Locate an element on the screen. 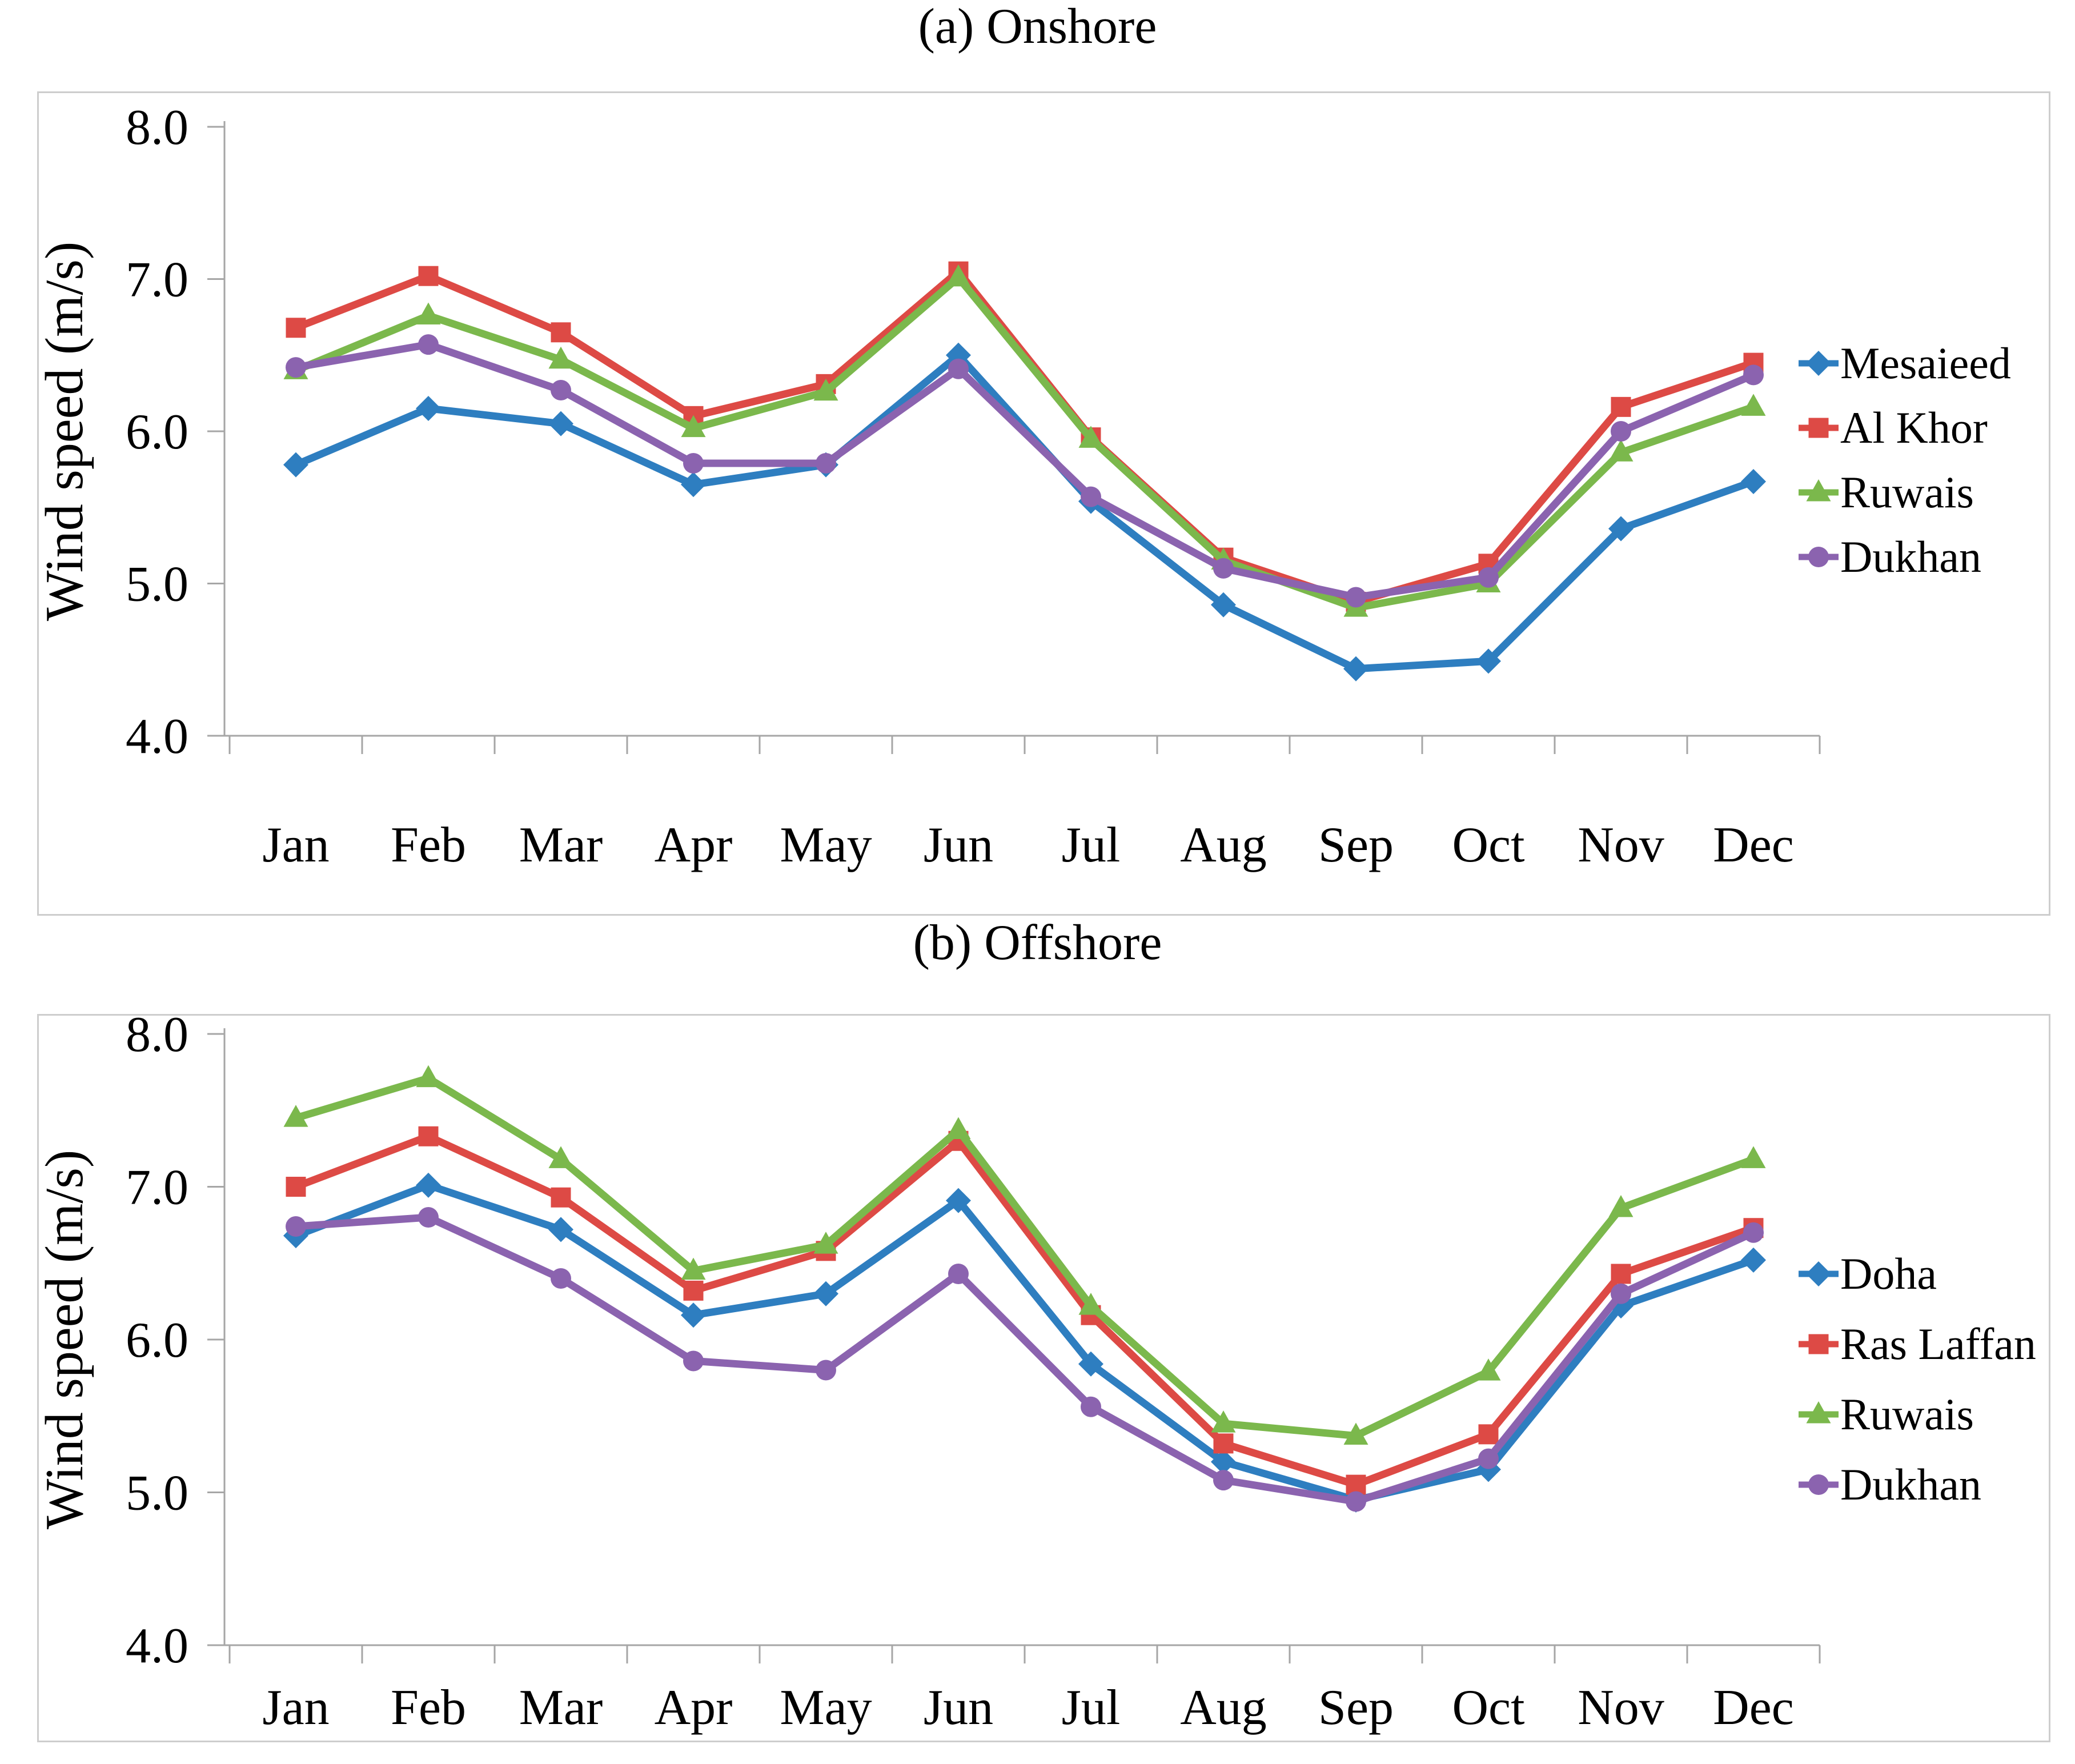 The image size is (2075, 1764). month-label: Nov is located at coordinates (1621, 1708).